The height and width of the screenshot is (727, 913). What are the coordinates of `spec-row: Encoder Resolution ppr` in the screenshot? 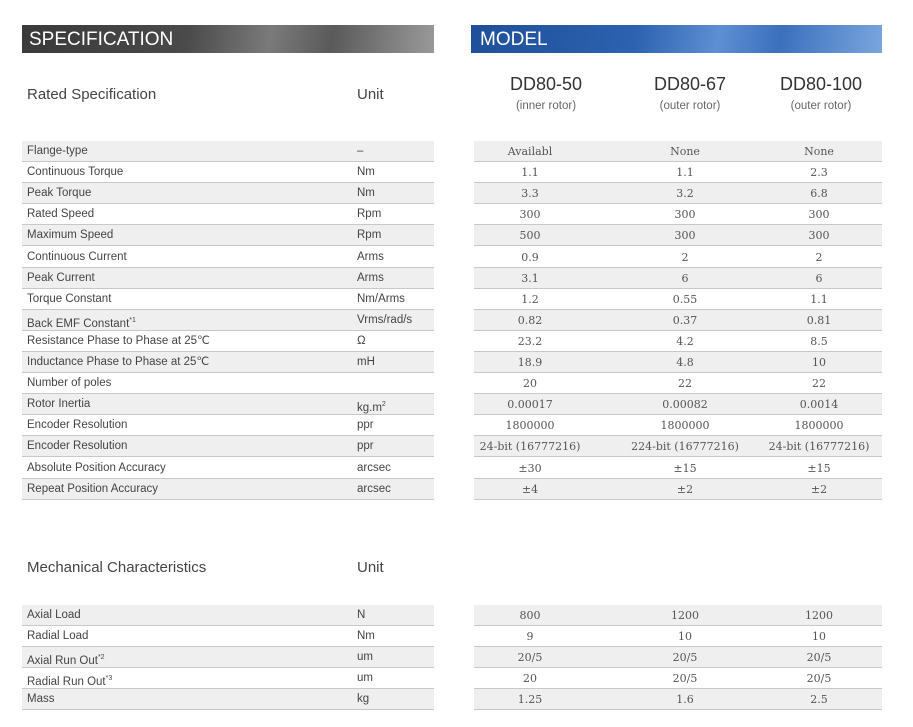 It's located at (228, 447).